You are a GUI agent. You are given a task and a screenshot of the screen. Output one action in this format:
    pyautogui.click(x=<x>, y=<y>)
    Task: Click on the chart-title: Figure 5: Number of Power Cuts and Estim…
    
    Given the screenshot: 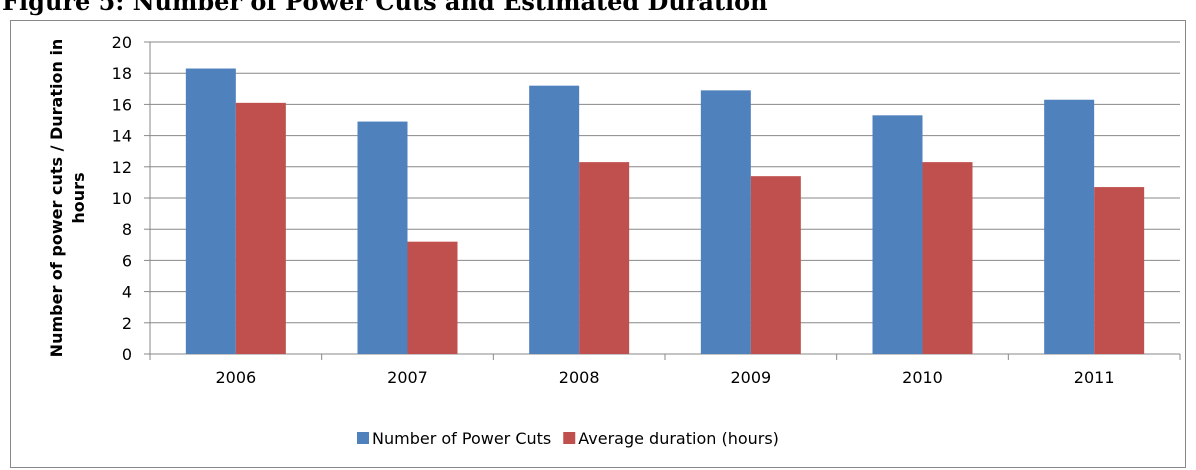 What is the action you would take?
    pyautogui.click(x=385, y=8)
    